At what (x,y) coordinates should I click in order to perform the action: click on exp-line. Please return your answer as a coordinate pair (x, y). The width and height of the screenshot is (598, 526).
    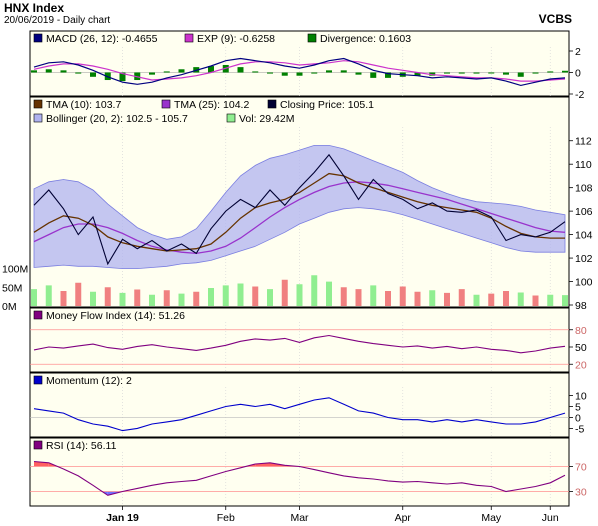
    Looking at the image, I should click on (299, 71).